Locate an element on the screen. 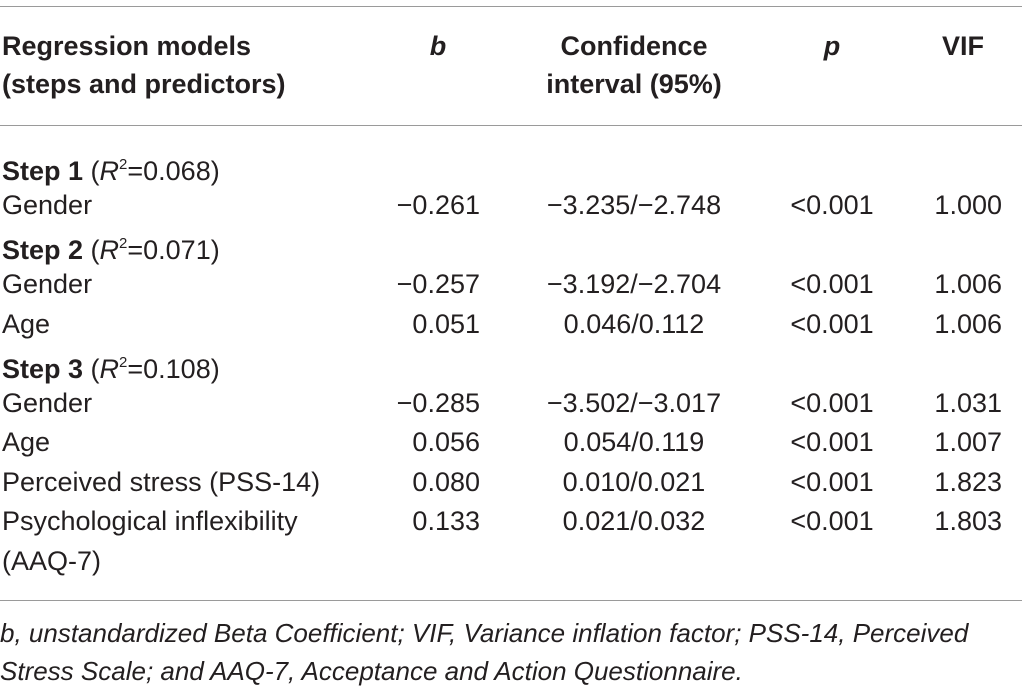 The width and height of the screenshot is (1022, 690). step-3-r-sup: 2 is located at coordinates (123, 362).